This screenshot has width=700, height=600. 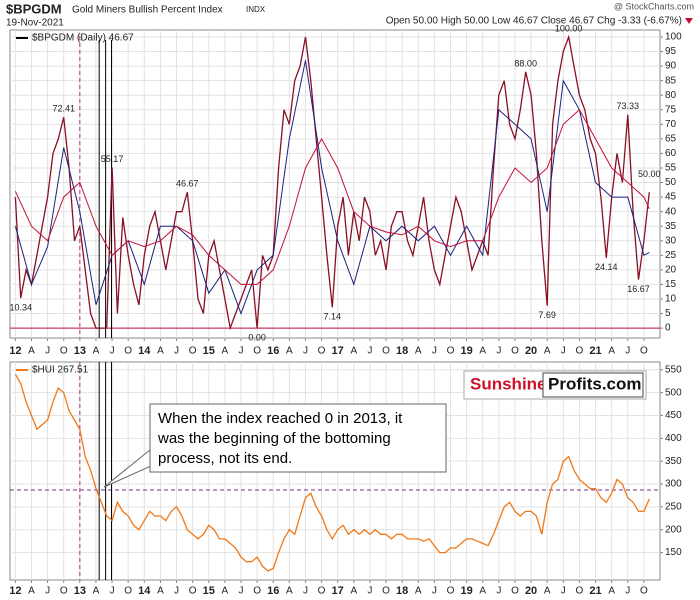 I want to click on value-annotation: 100.00, so click(x=569, y=28).